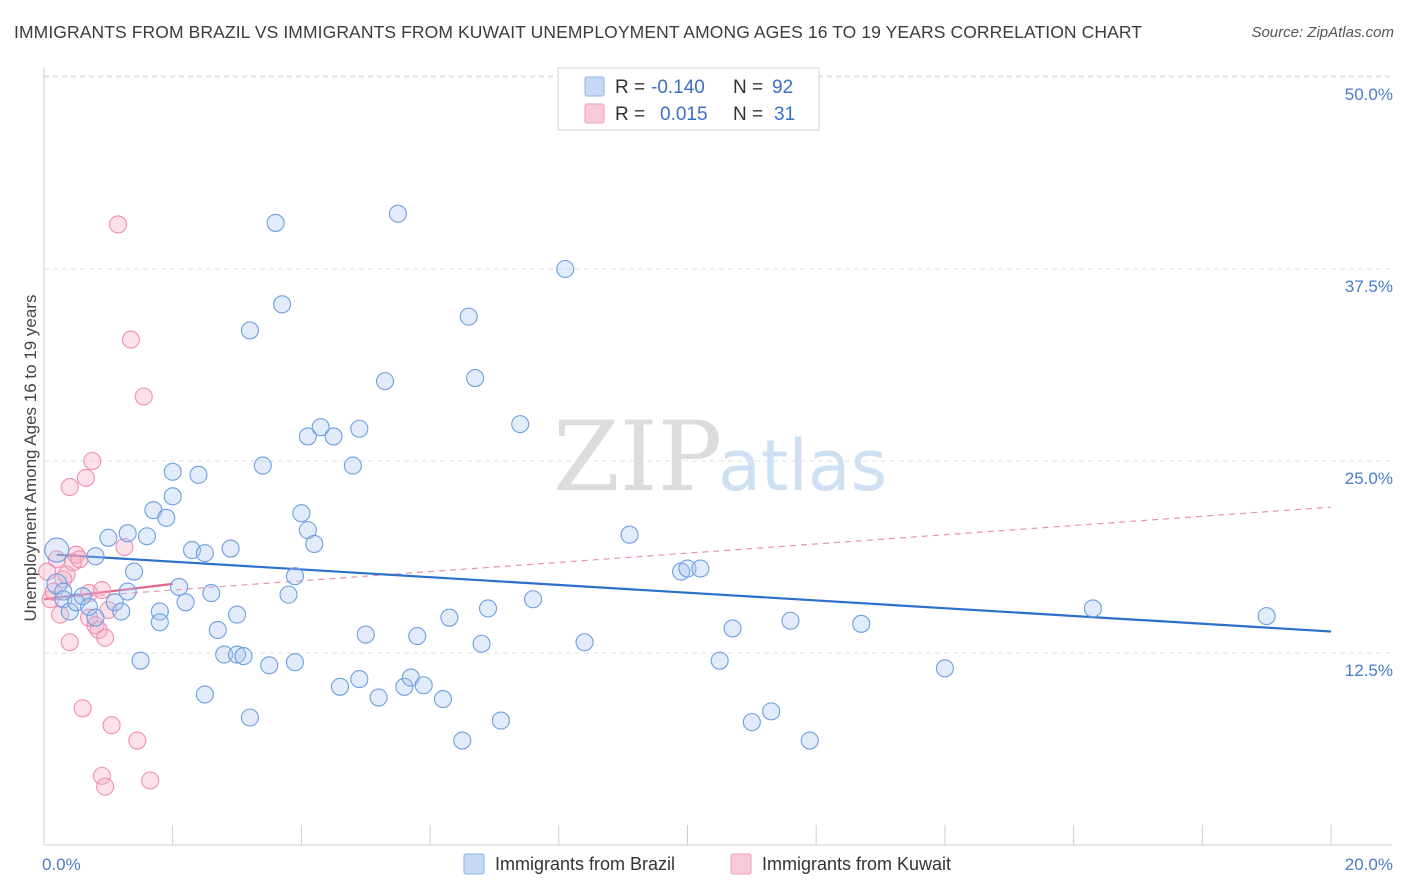 This screenshot has width=1406, height=892. I want to click on watermark: ZIP atlas, so click(720, 457).